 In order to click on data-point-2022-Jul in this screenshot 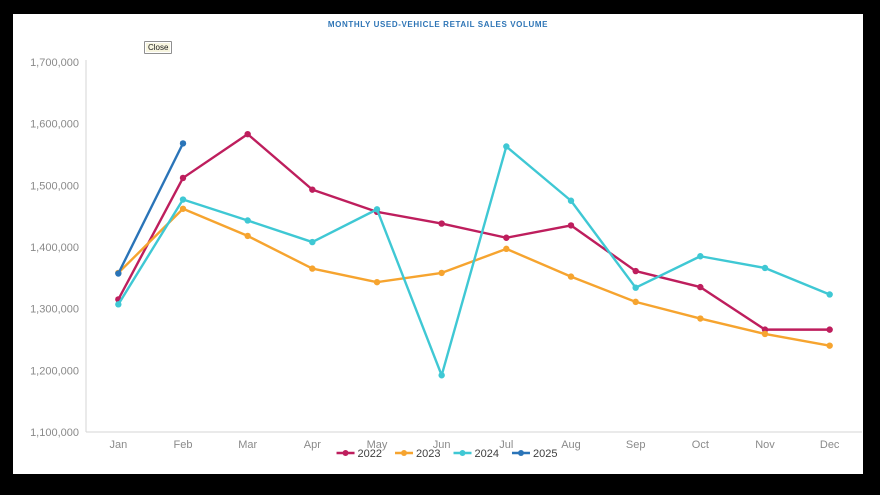, I will do `click(506, 237)`.